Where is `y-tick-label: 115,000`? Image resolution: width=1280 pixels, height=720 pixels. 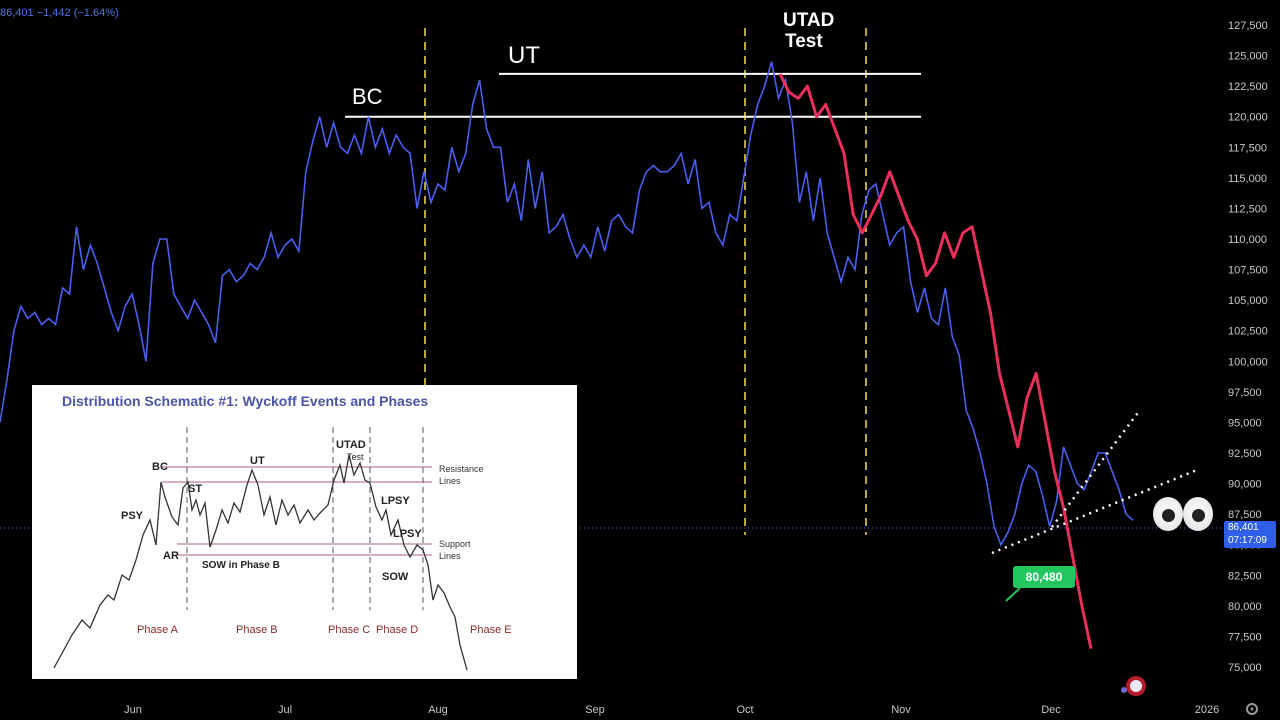 y-tick-label: 115,000 is located at coordinates (1247, 179).